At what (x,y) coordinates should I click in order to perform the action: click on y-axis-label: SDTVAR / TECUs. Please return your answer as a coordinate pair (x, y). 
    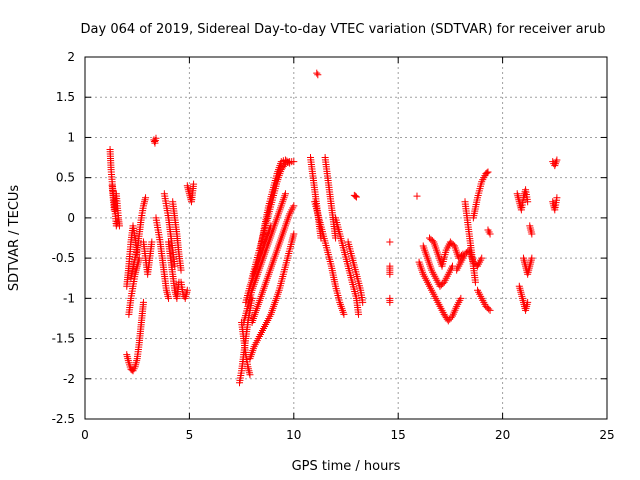
    Looking at the image, I should click on (14, 238).